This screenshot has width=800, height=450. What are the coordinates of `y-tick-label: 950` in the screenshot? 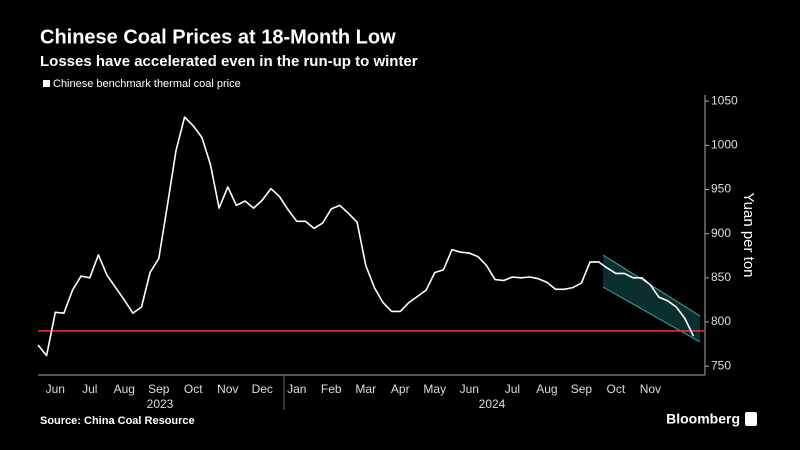 It's located at (721, 189).